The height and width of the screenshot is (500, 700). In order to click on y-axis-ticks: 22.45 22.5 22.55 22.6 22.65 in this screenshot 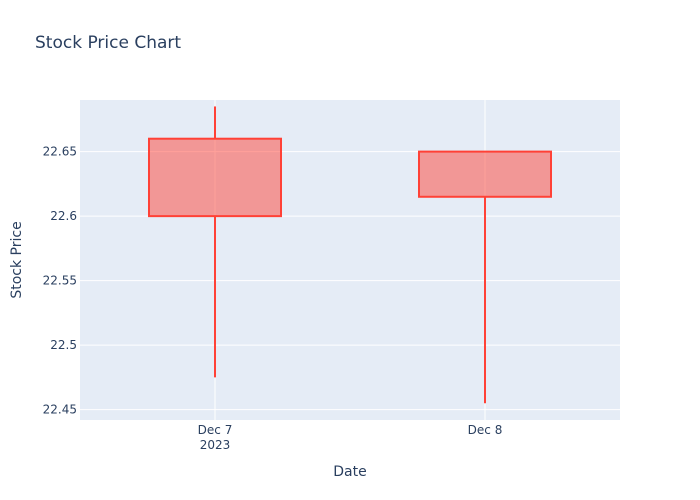, I will do `click(60, 281)`.